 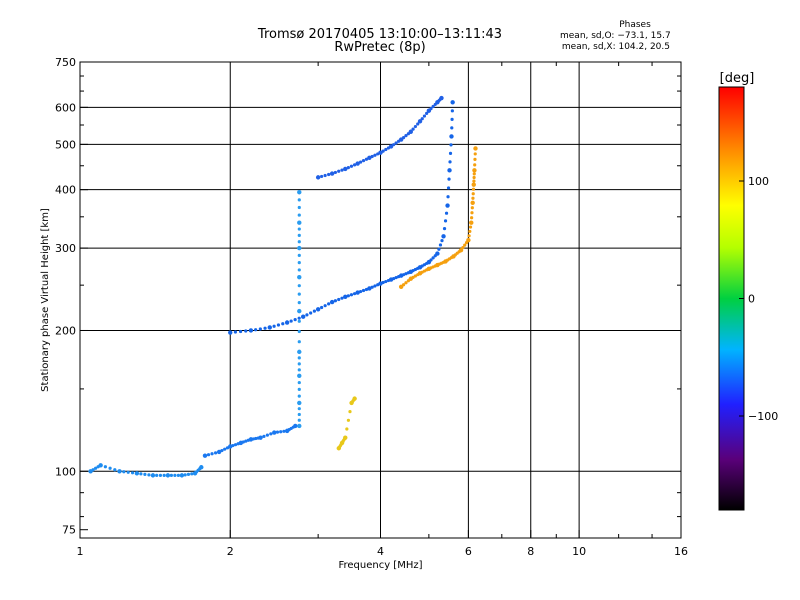 I want to click on series-f2-upper-o-trace, so click(x=379, y=137).